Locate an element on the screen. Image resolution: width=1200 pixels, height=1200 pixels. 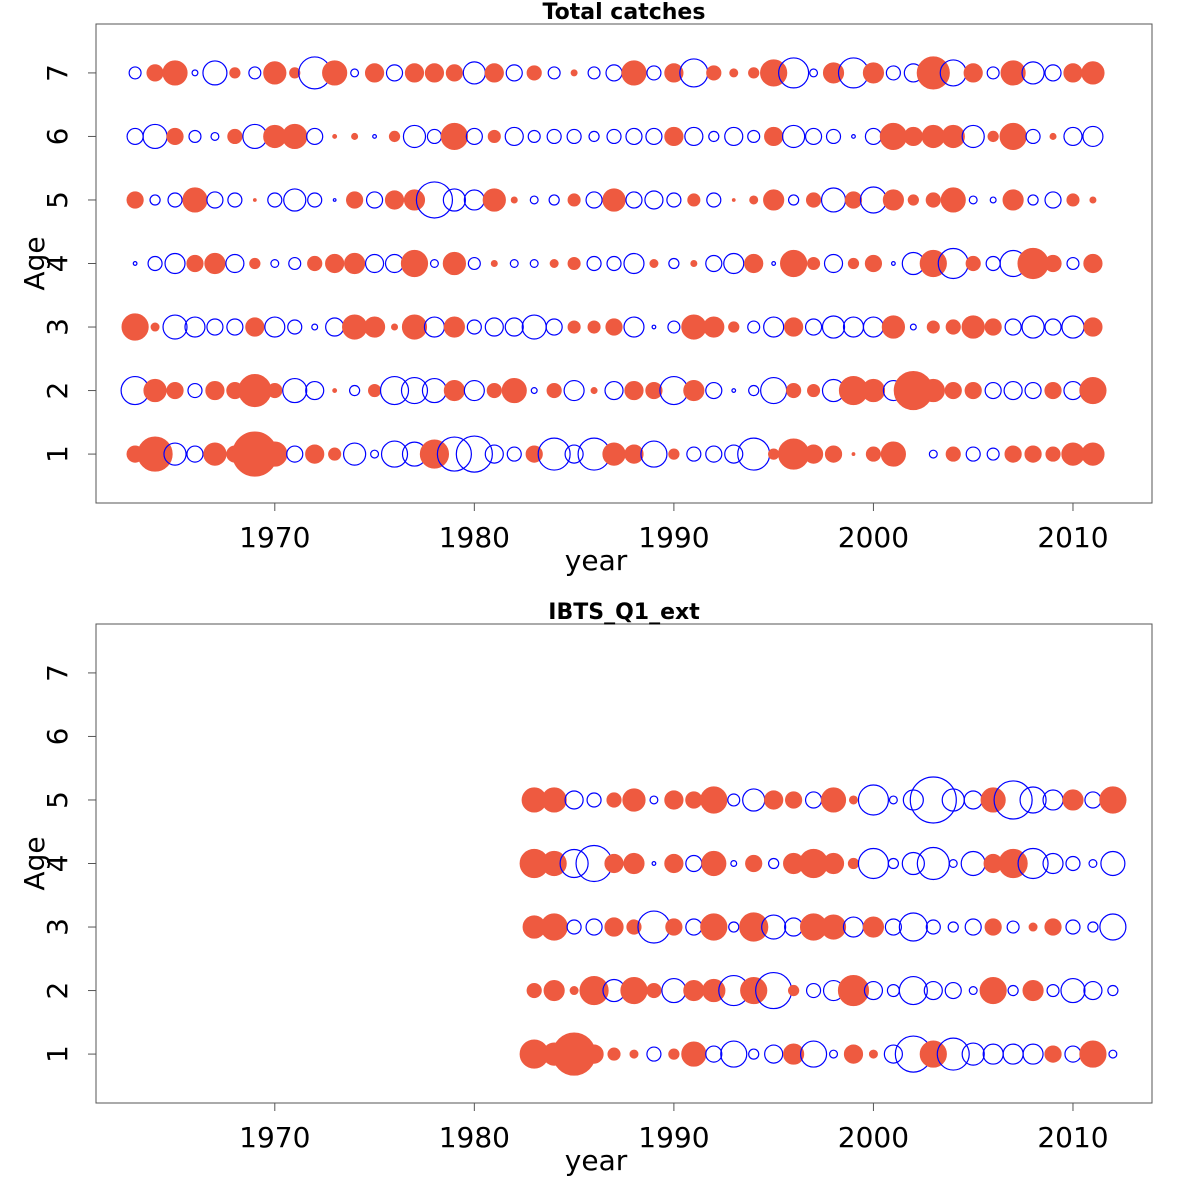
y-tick-label: 6 is located at coordinates (57, 737).